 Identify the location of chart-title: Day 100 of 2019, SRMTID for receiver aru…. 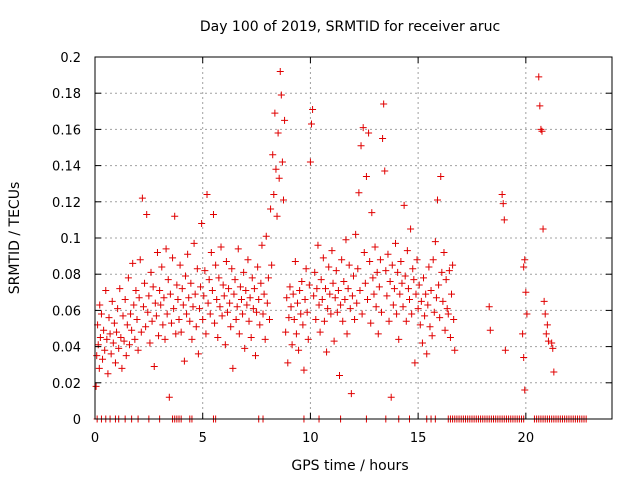
(350, 27).